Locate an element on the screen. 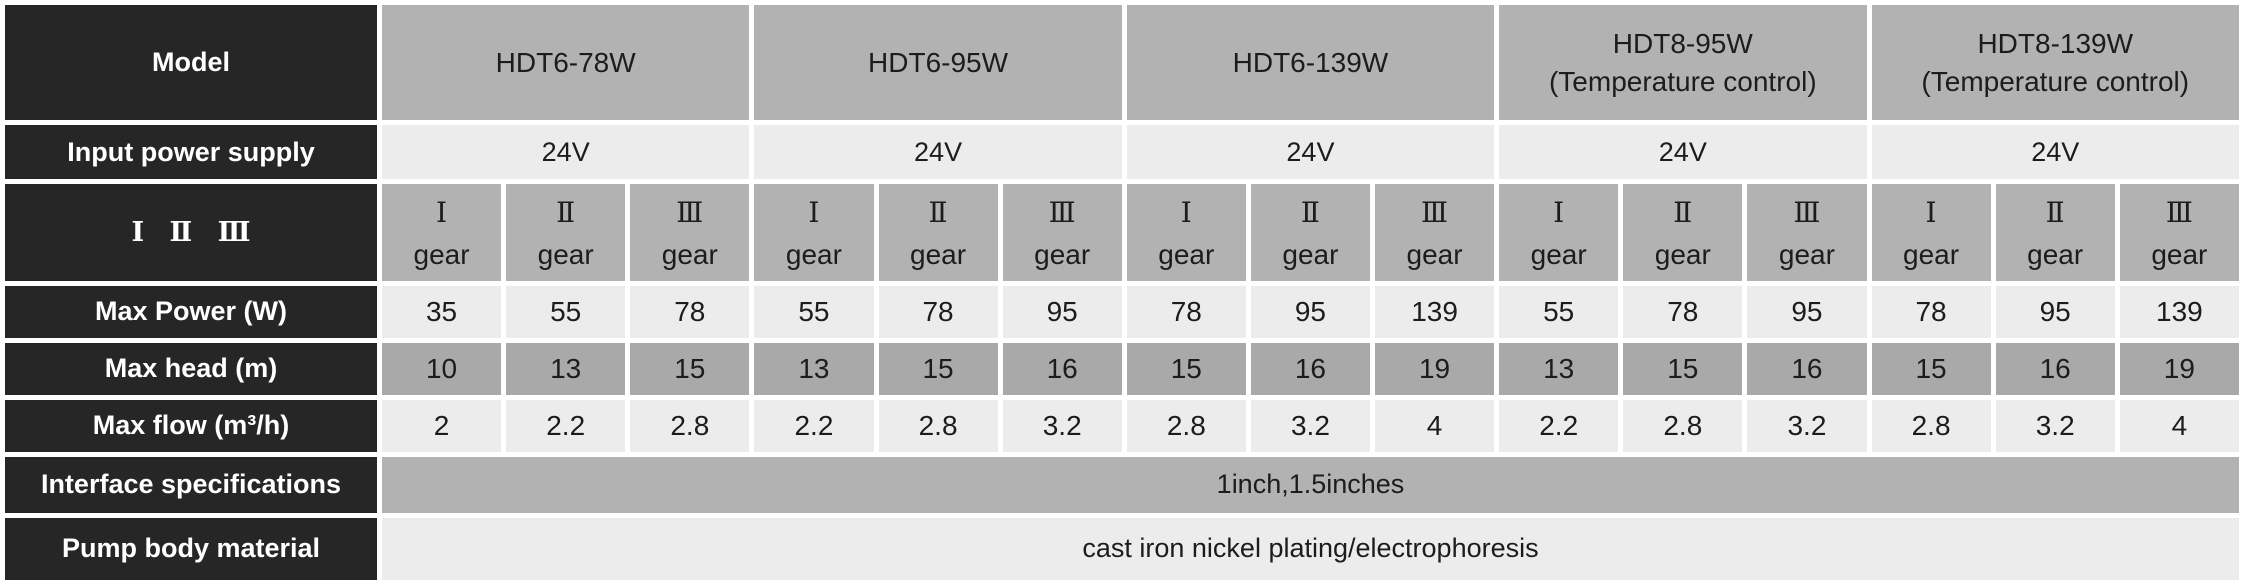 Image resolution: width=2244 pixels, height=585 pixels. row-label-gears: Ⅰ Ⅱ Ⅲ is located at coordinates (191, 232).